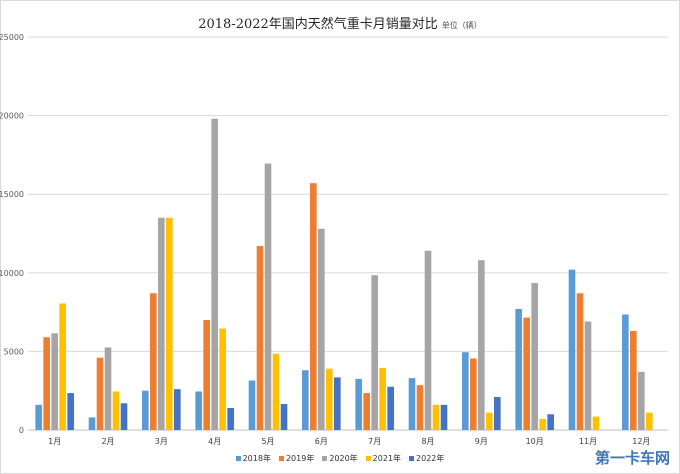 The image size is (680, 474). I want to click on bar-2019年-8月, so click(420, 407).